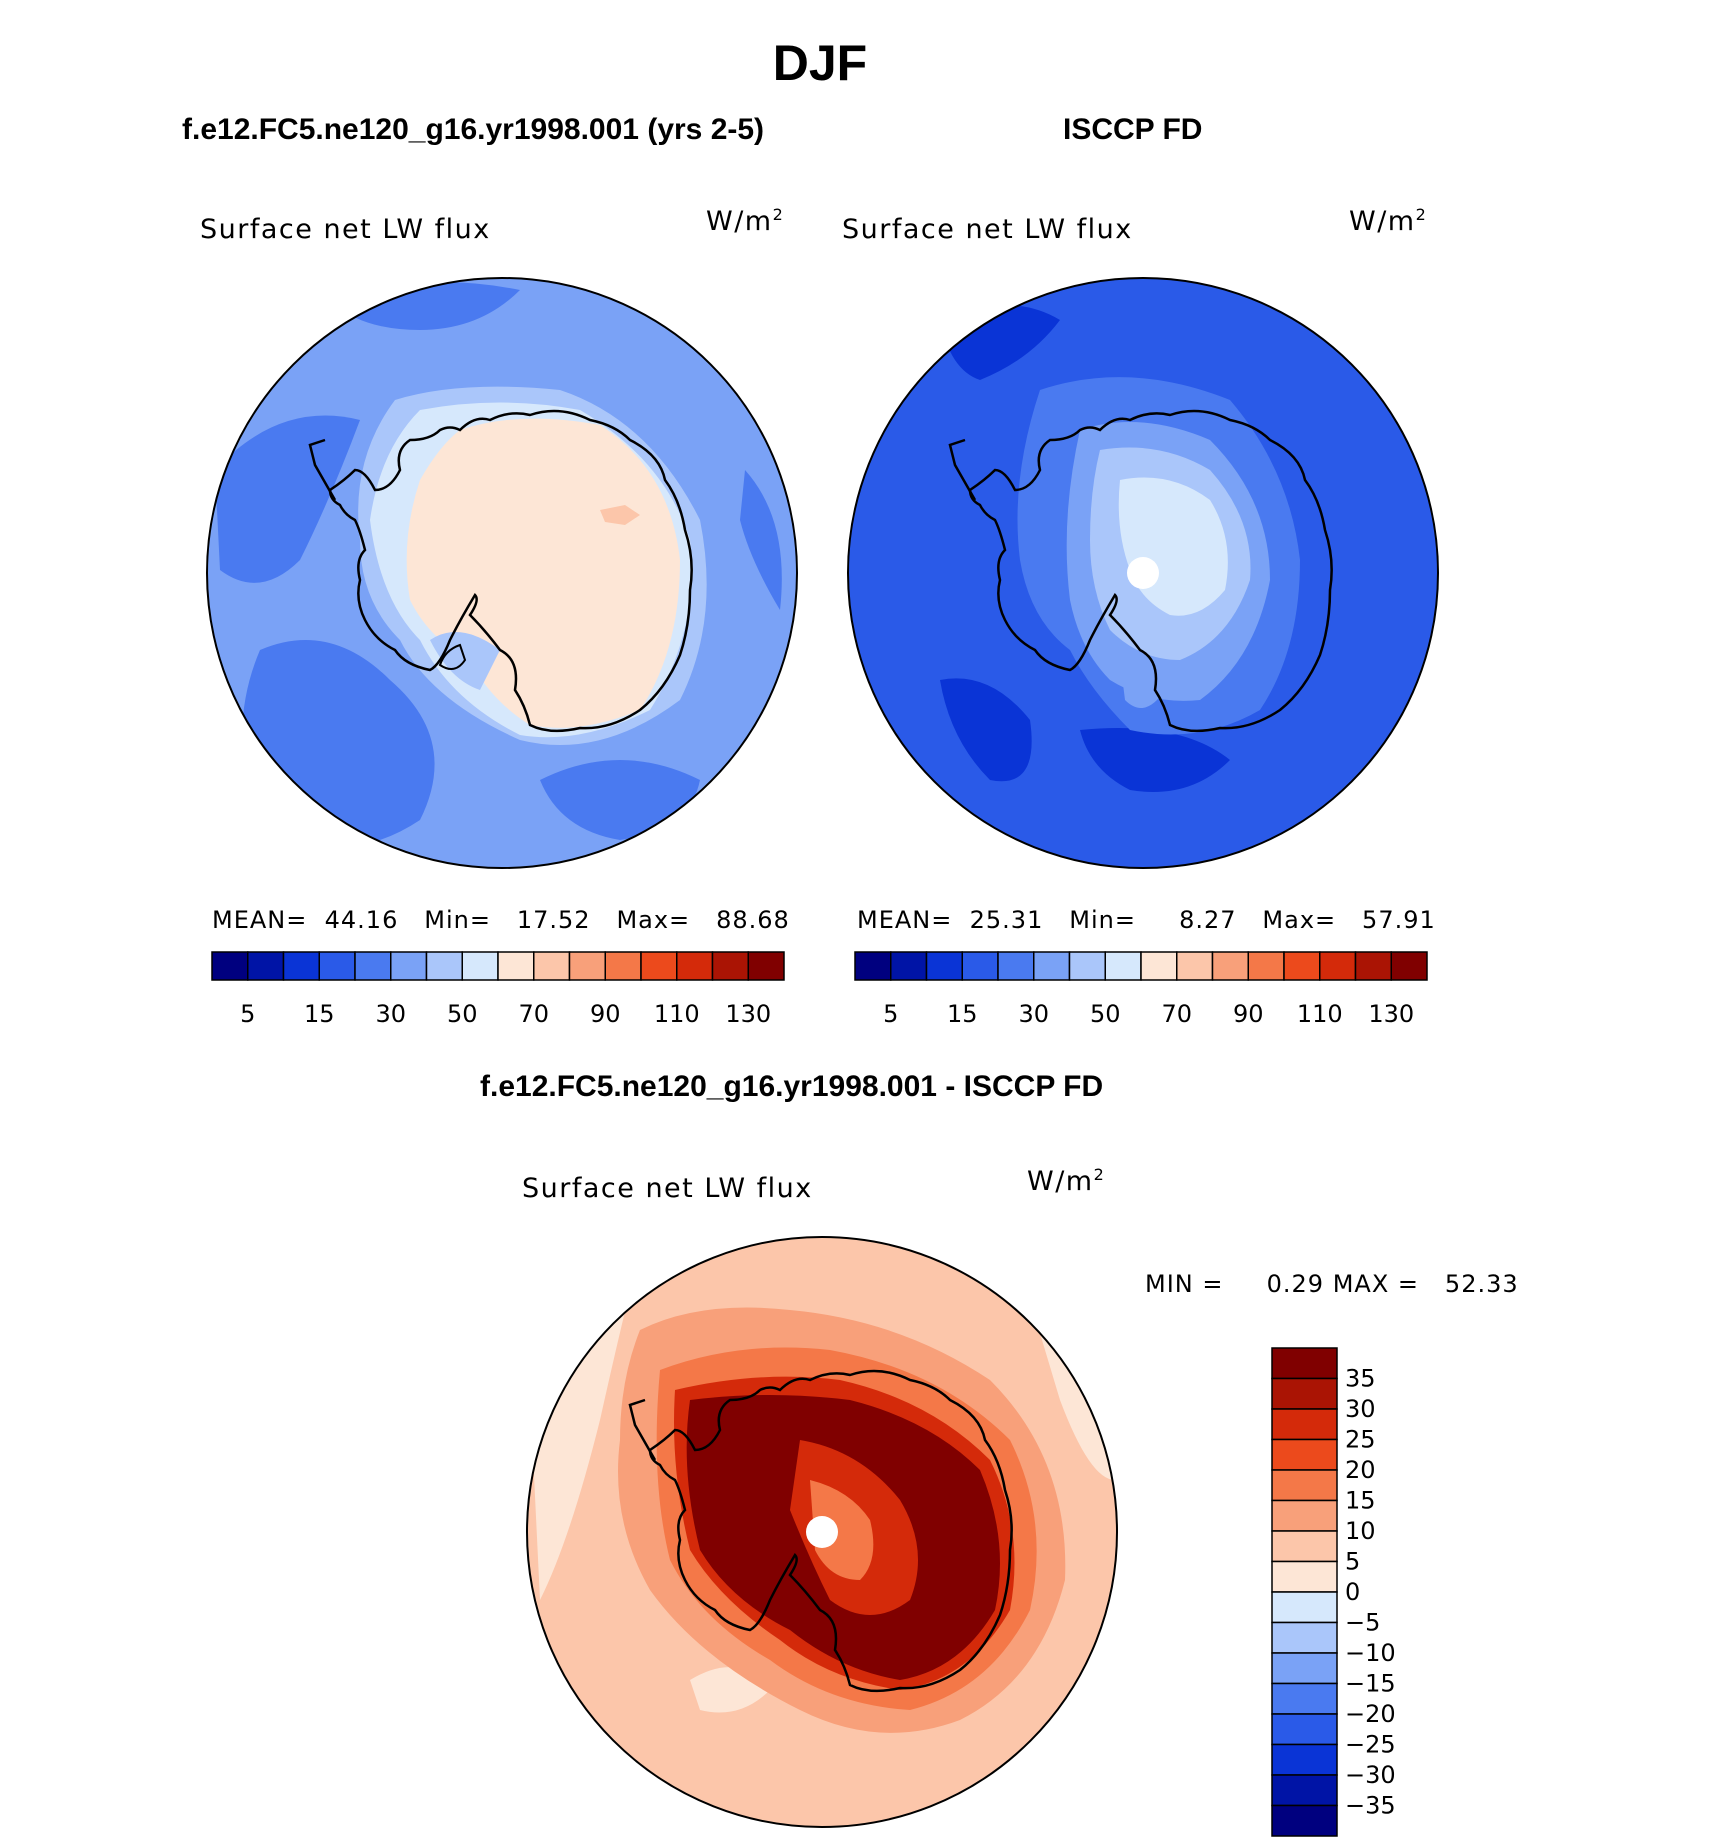  What do you see at coordinates (820, 63) in the screenshot?
I see `figure-title: DJF` at bounding box center [820, 63].